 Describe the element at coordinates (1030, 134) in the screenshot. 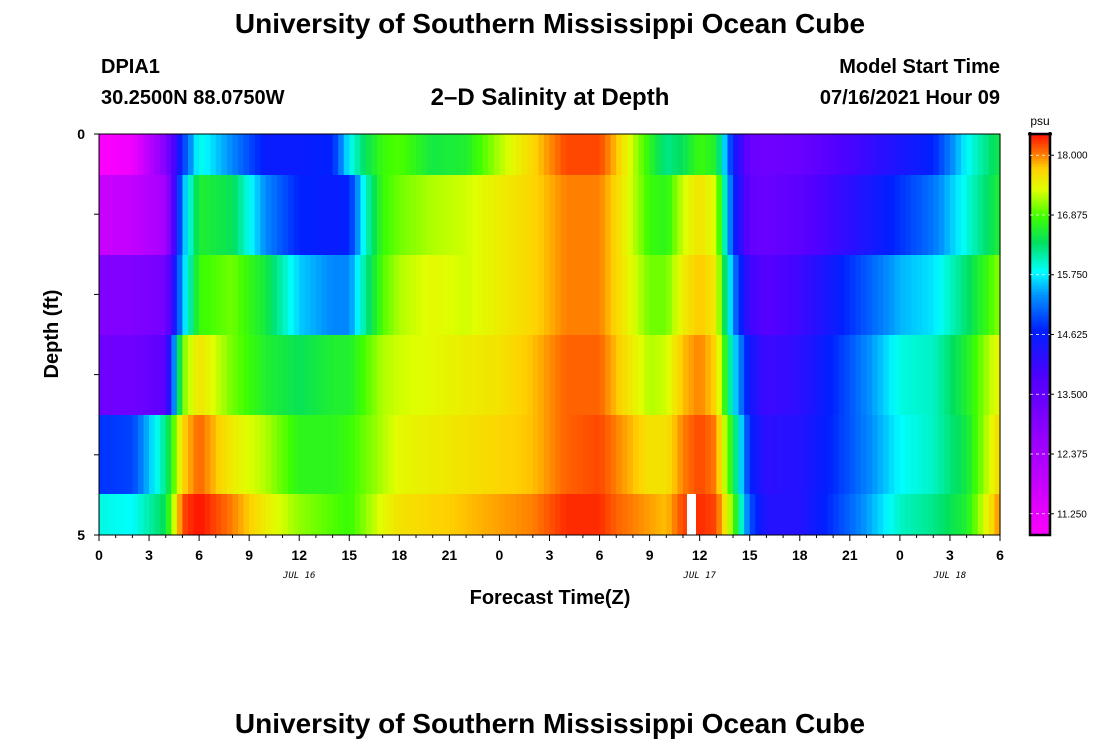

I see `colorbar-corner-dot` at that location.